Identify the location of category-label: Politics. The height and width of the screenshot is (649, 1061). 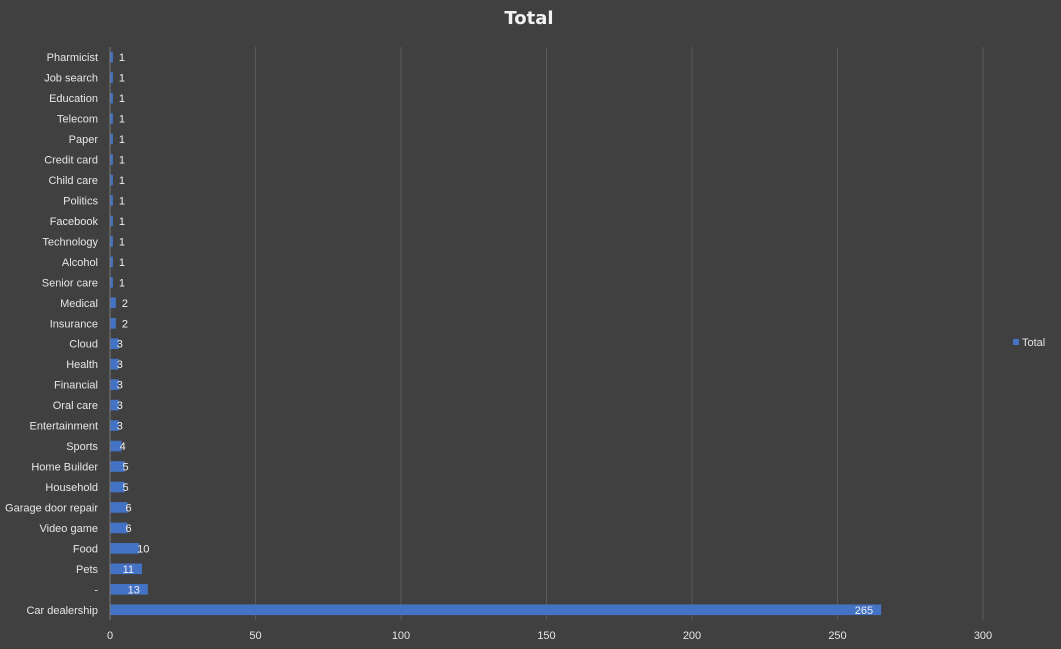
(80, 201).